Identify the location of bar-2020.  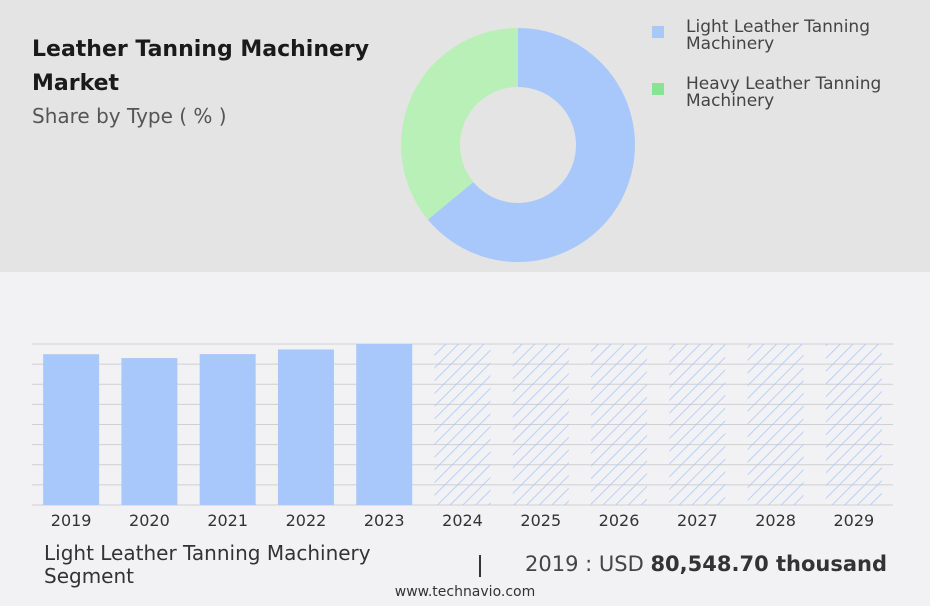
(149, 431).